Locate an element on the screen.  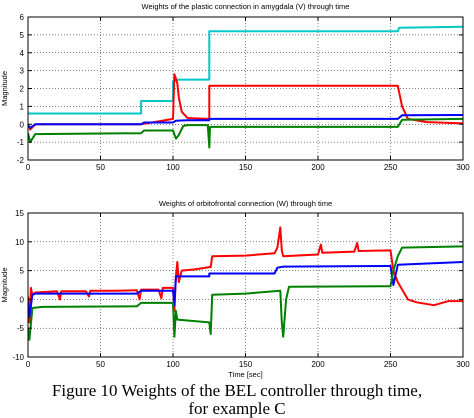
chart-0-ytick-label: 2 is located at coordinates (22, 89).